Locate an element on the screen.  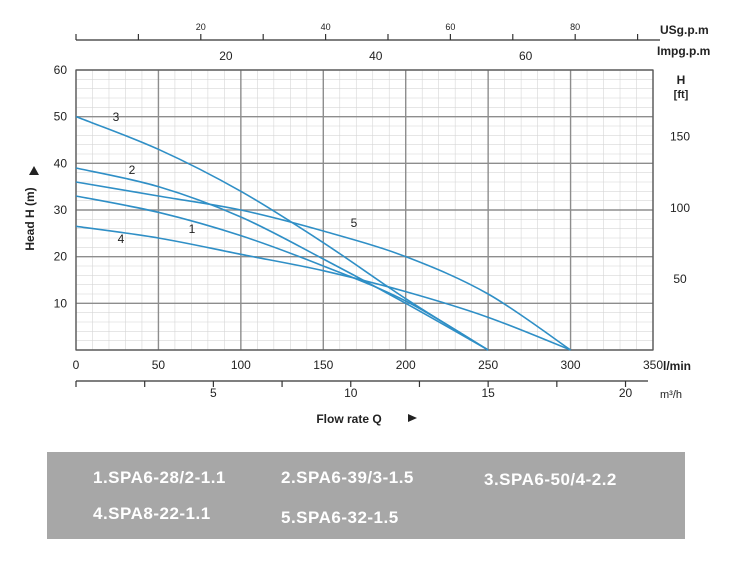
y-axis-arrow is located at coordinates (34, 170).